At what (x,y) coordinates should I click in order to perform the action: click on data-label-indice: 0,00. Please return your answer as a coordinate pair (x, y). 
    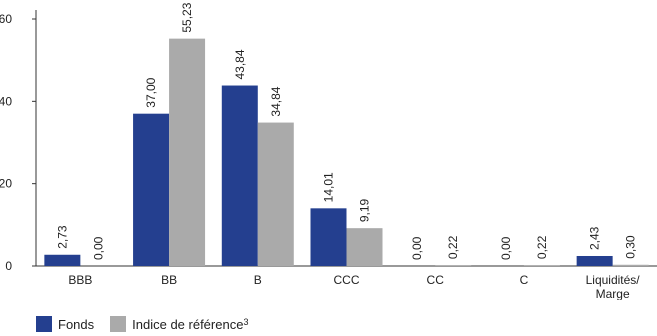
    Looking at the image, I should click on (98, 248).